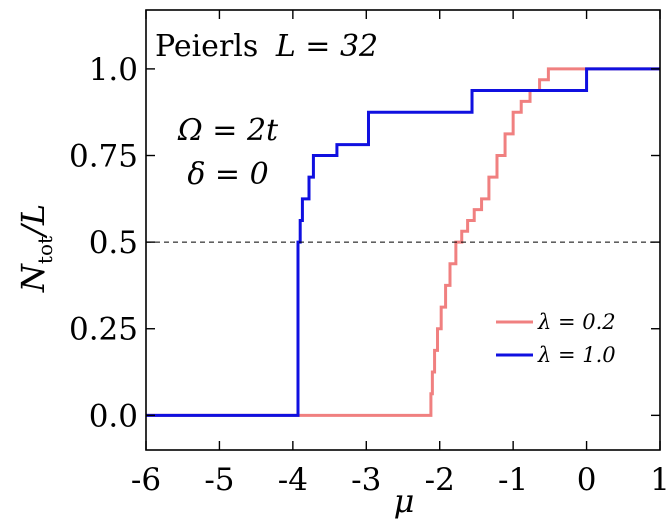  What do you see at coordinates (113, 243) in the screenshot?
I see `y-tick-label: 0.5` at bounding box center [113, 243].